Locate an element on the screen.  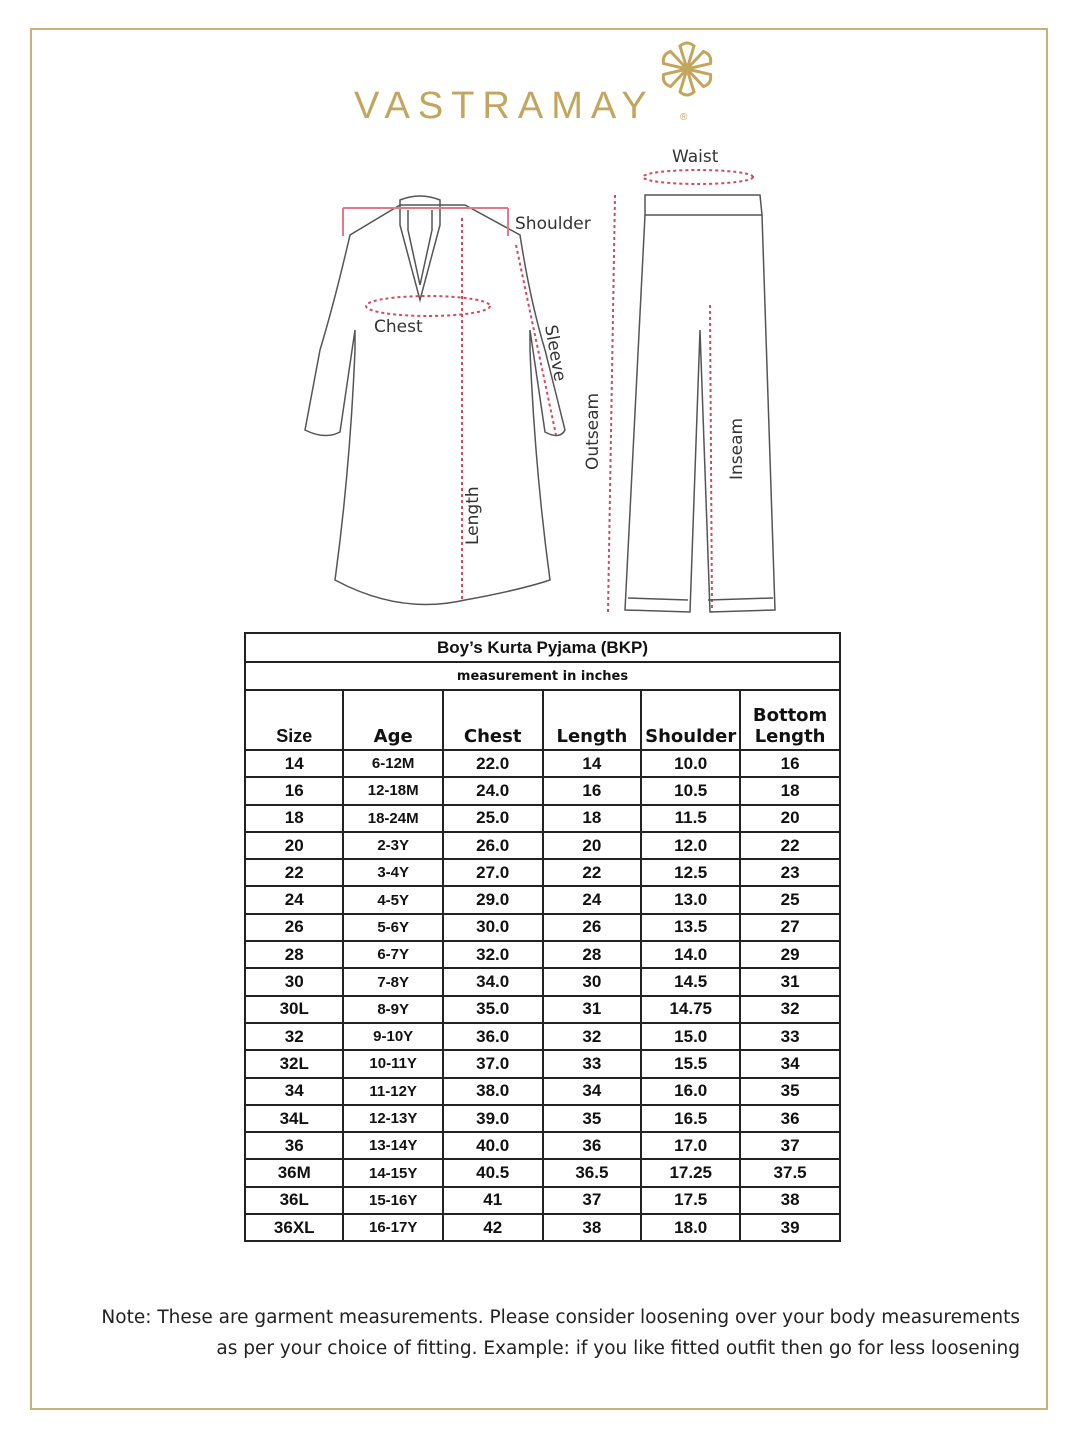
cell-bottom-length: 37.5 is located at coordinates (790, 1173).